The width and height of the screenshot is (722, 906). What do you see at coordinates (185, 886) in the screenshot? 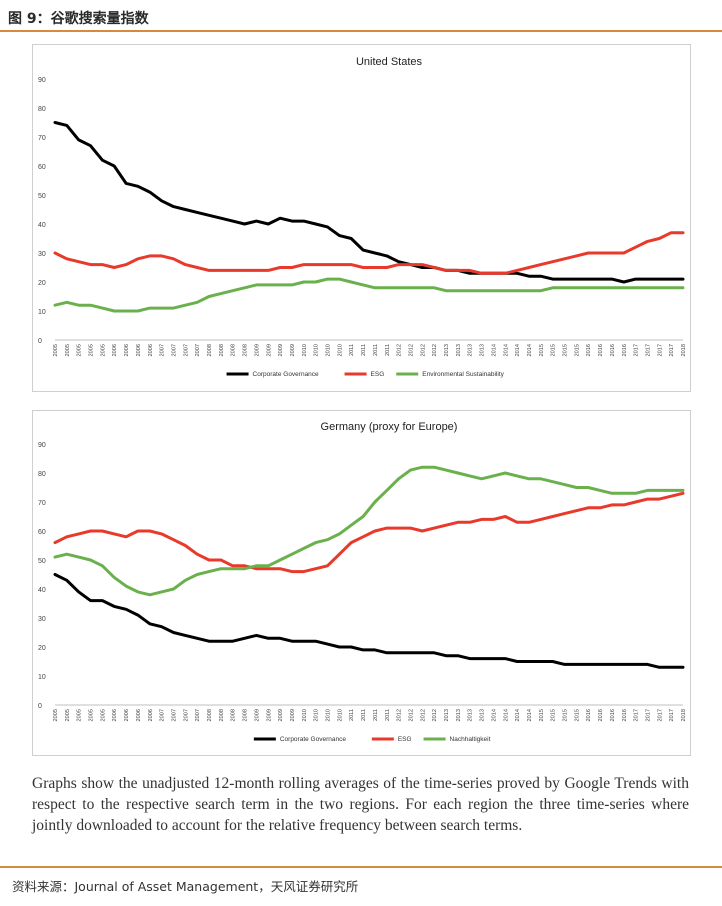
I see `source-note: 资料来源：Journal of Asset Management，天风证券研究所` at bounding box center [185, 886].